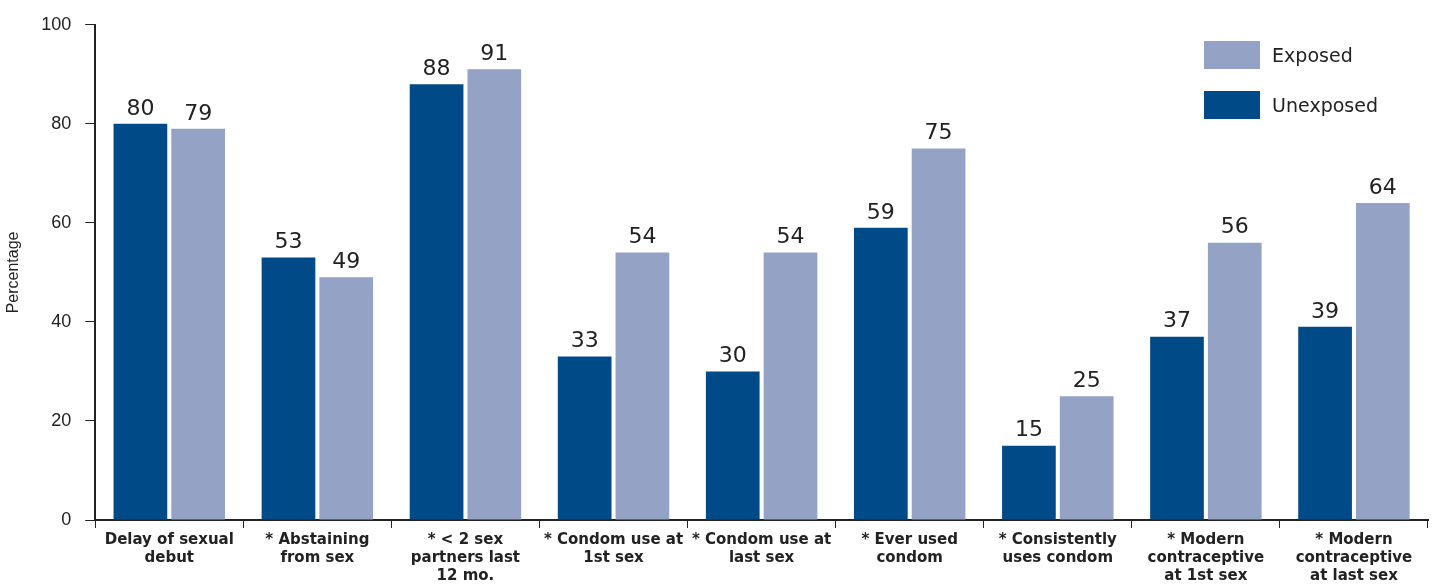 This screenshot has height=588, width=1440. I want to click on x-tick-label: Delay of sexual debut, so click(169, 547).